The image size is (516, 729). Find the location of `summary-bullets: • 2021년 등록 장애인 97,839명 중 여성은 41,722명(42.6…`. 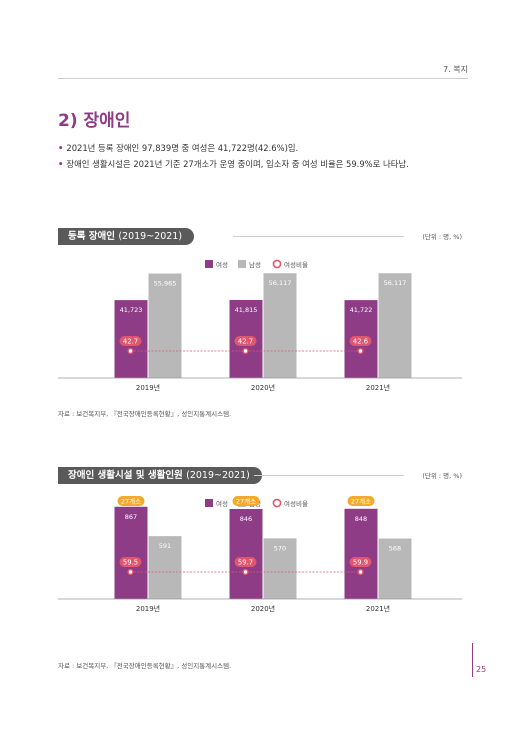

summary-bullets: • 2021년 등록 장애인 97,839명 중 여성은 41,722명(42.6… is located at coordinates (233, 156).